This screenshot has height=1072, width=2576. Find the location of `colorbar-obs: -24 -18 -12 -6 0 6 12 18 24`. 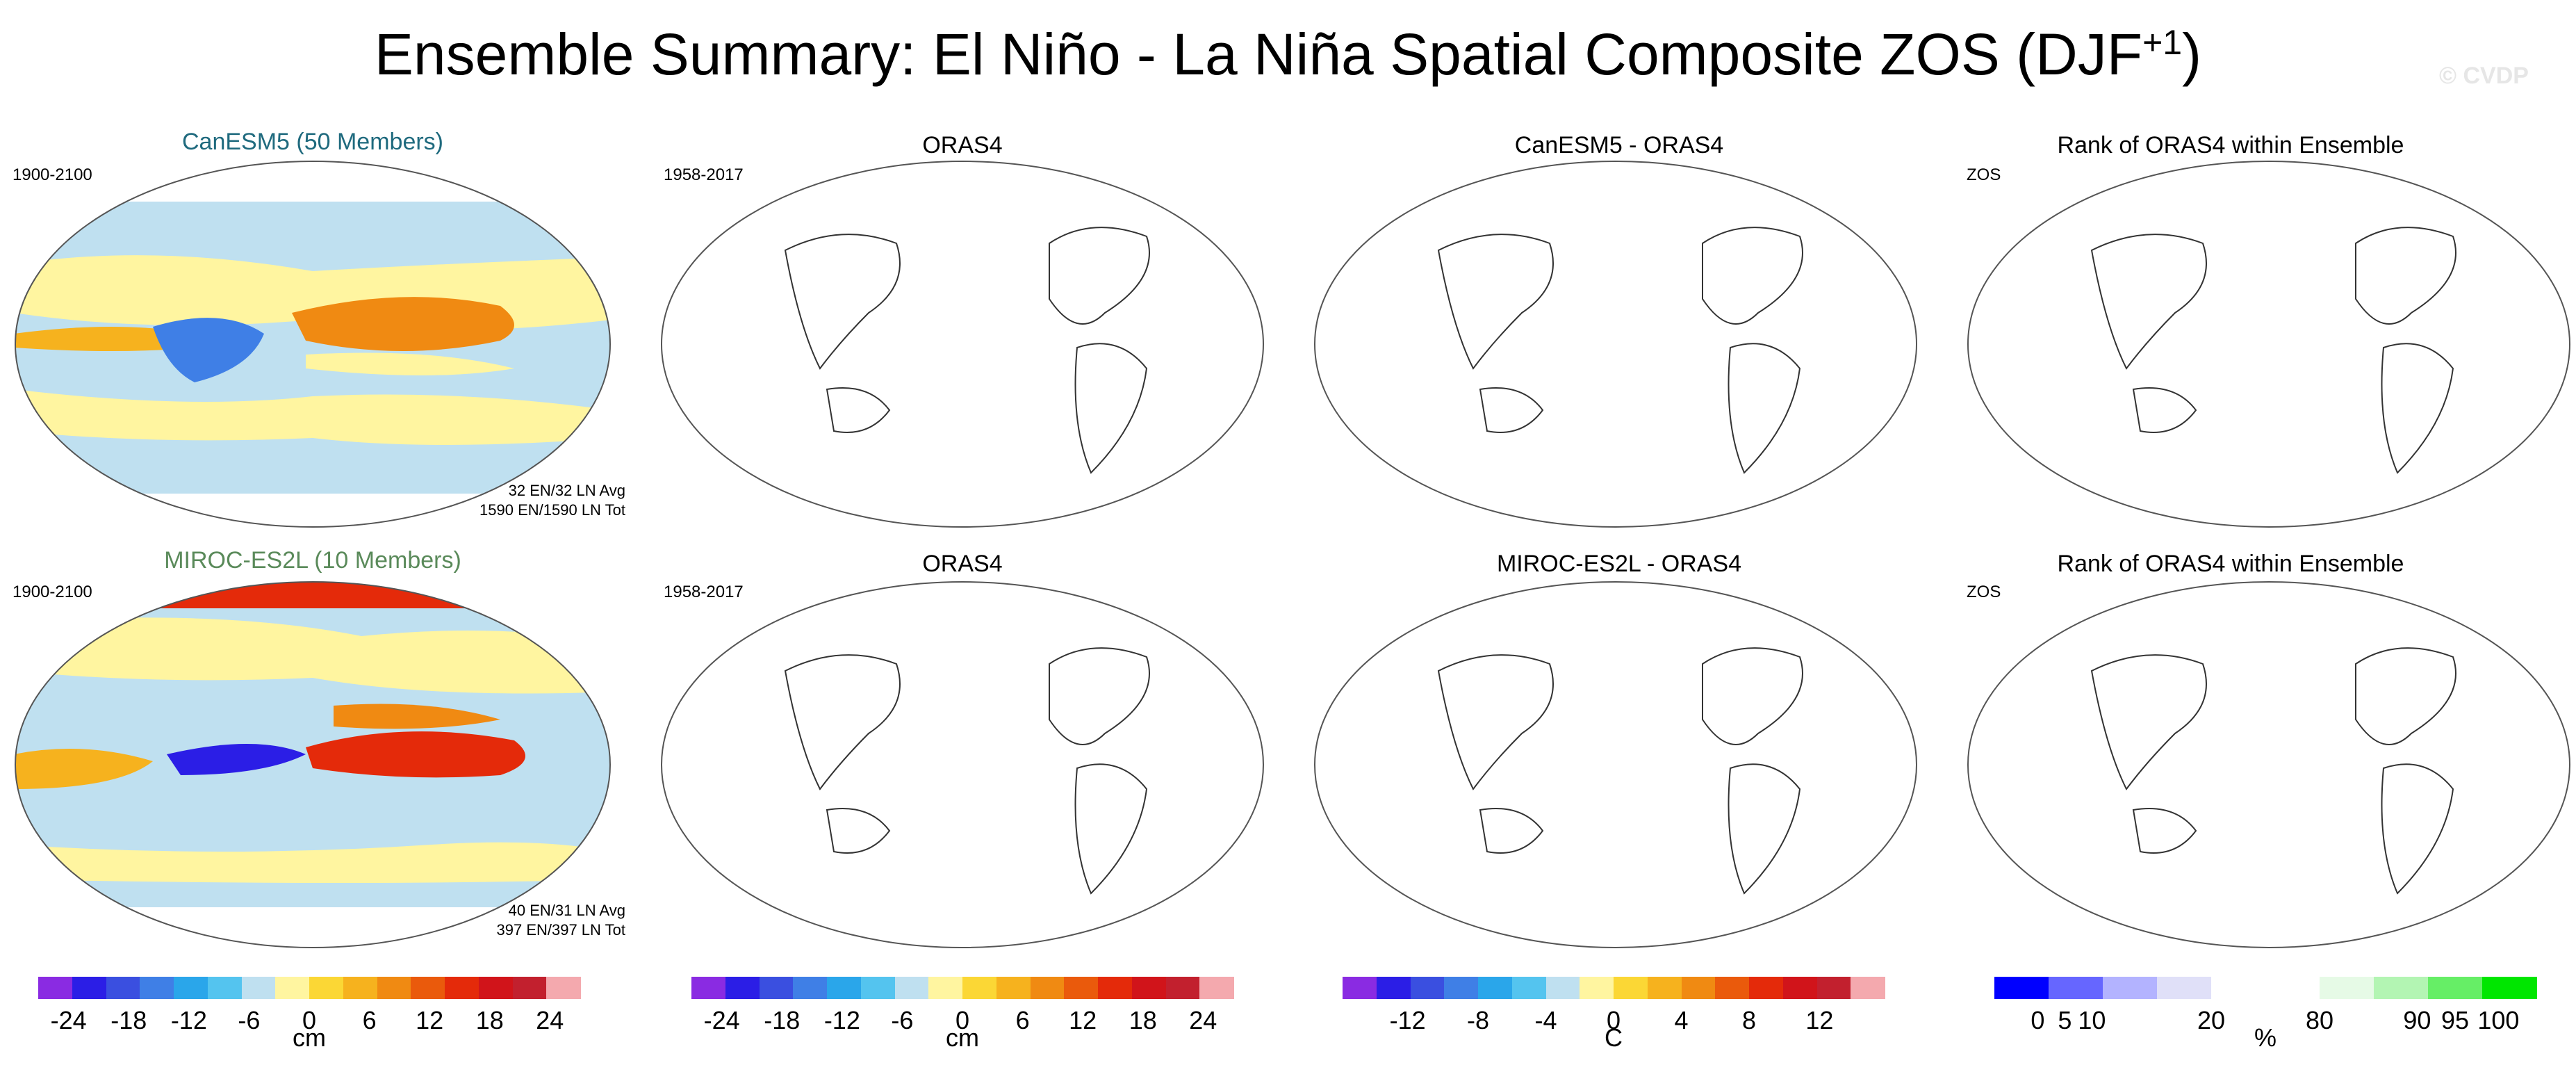

colorbar-obs: -24 -18 -12 -6 0 6 12 18 24 is located at coordinates (962, 1005).